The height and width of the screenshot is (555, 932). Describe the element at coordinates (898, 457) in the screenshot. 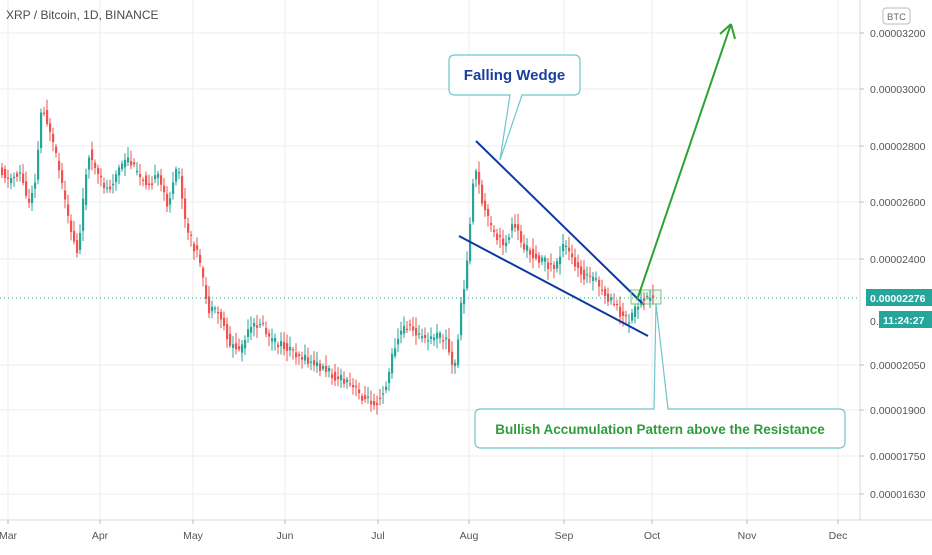

I see `y-tick-label: 0.00001750` at that location.